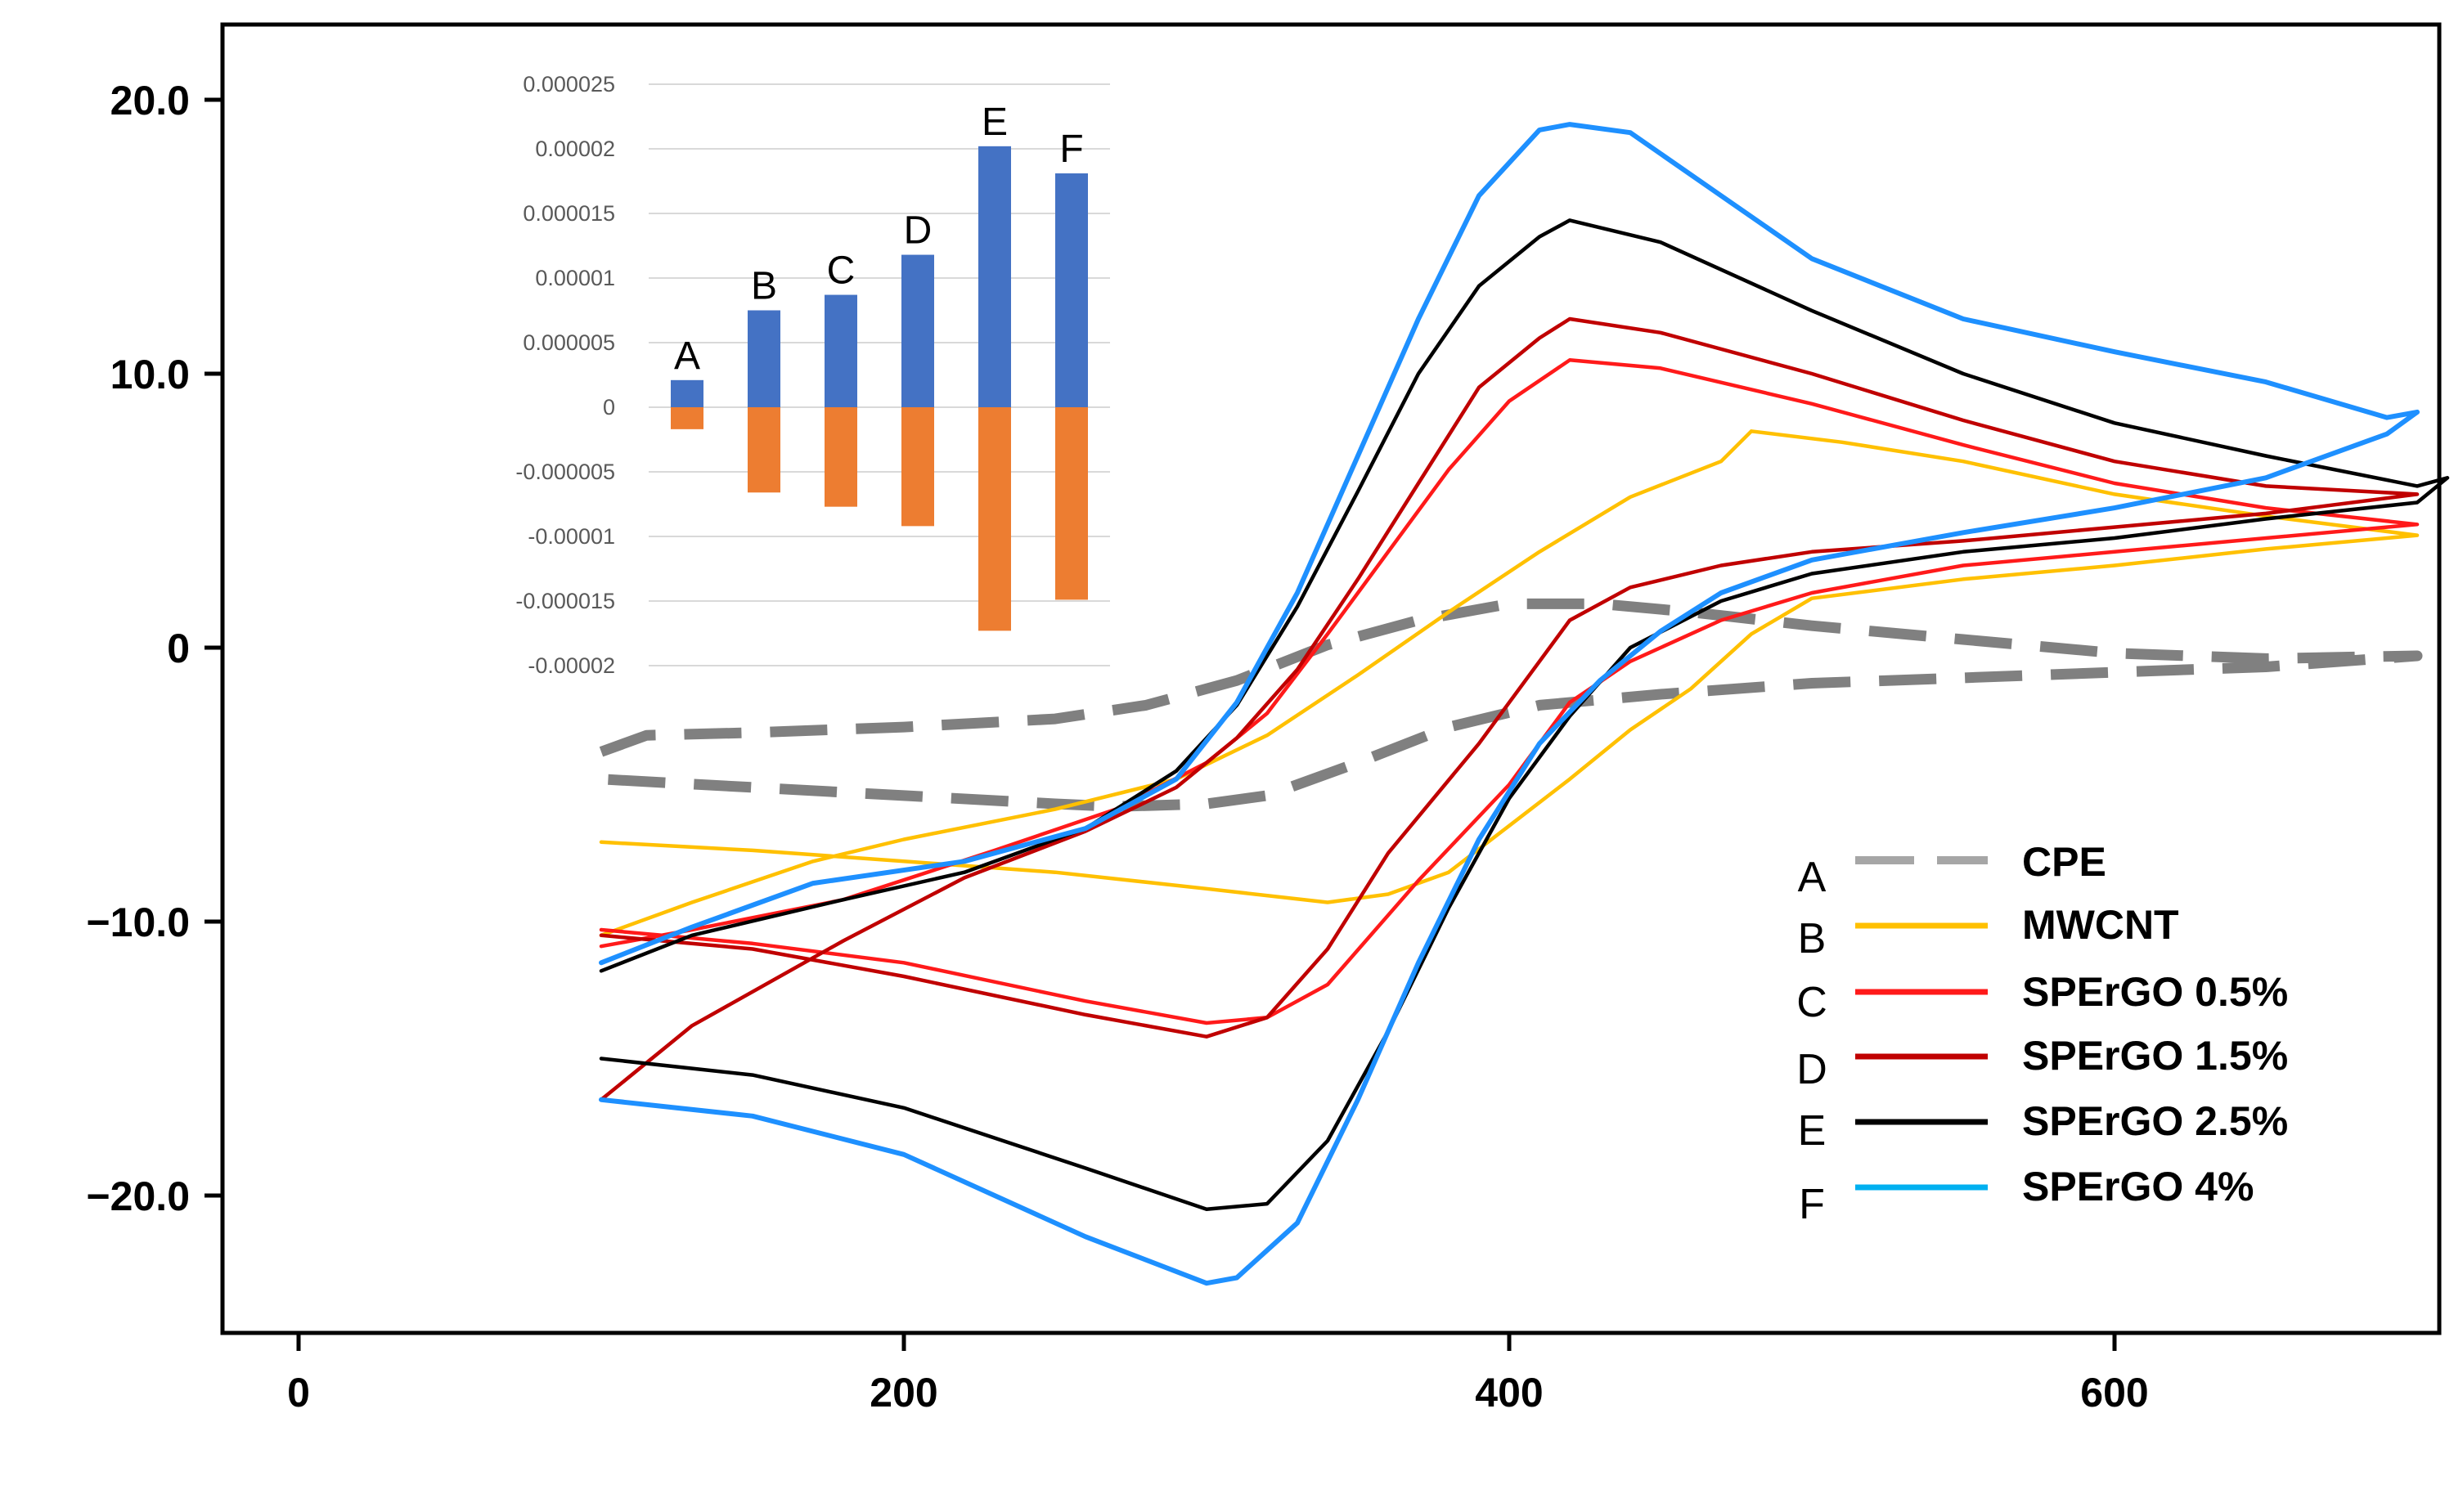 The image size is (2463, 1512). What do you see at coordinates (2155, 1121) in the screenshot?
I see `legend-name-E: SPErGO 2.5%` at bounding box center [2155, 1121].